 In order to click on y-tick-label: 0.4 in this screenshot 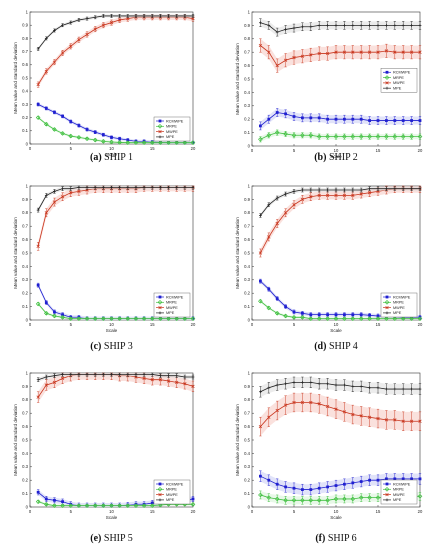, I will do `click(247, 266)`.